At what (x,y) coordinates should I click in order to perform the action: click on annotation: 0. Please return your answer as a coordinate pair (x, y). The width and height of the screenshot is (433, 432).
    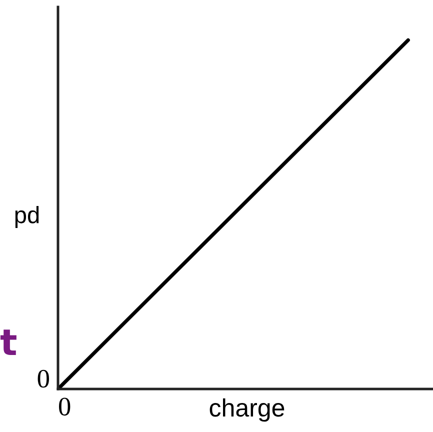
    Looking at the image, I should click on (43, 379).